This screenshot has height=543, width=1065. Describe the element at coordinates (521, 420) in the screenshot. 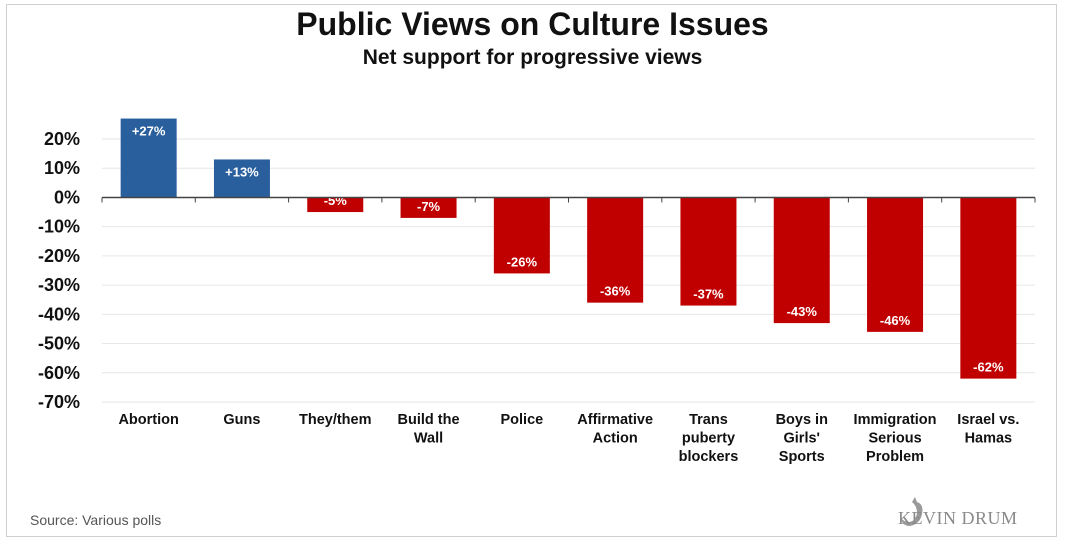

I see `x-tick-label: Police` at that location.